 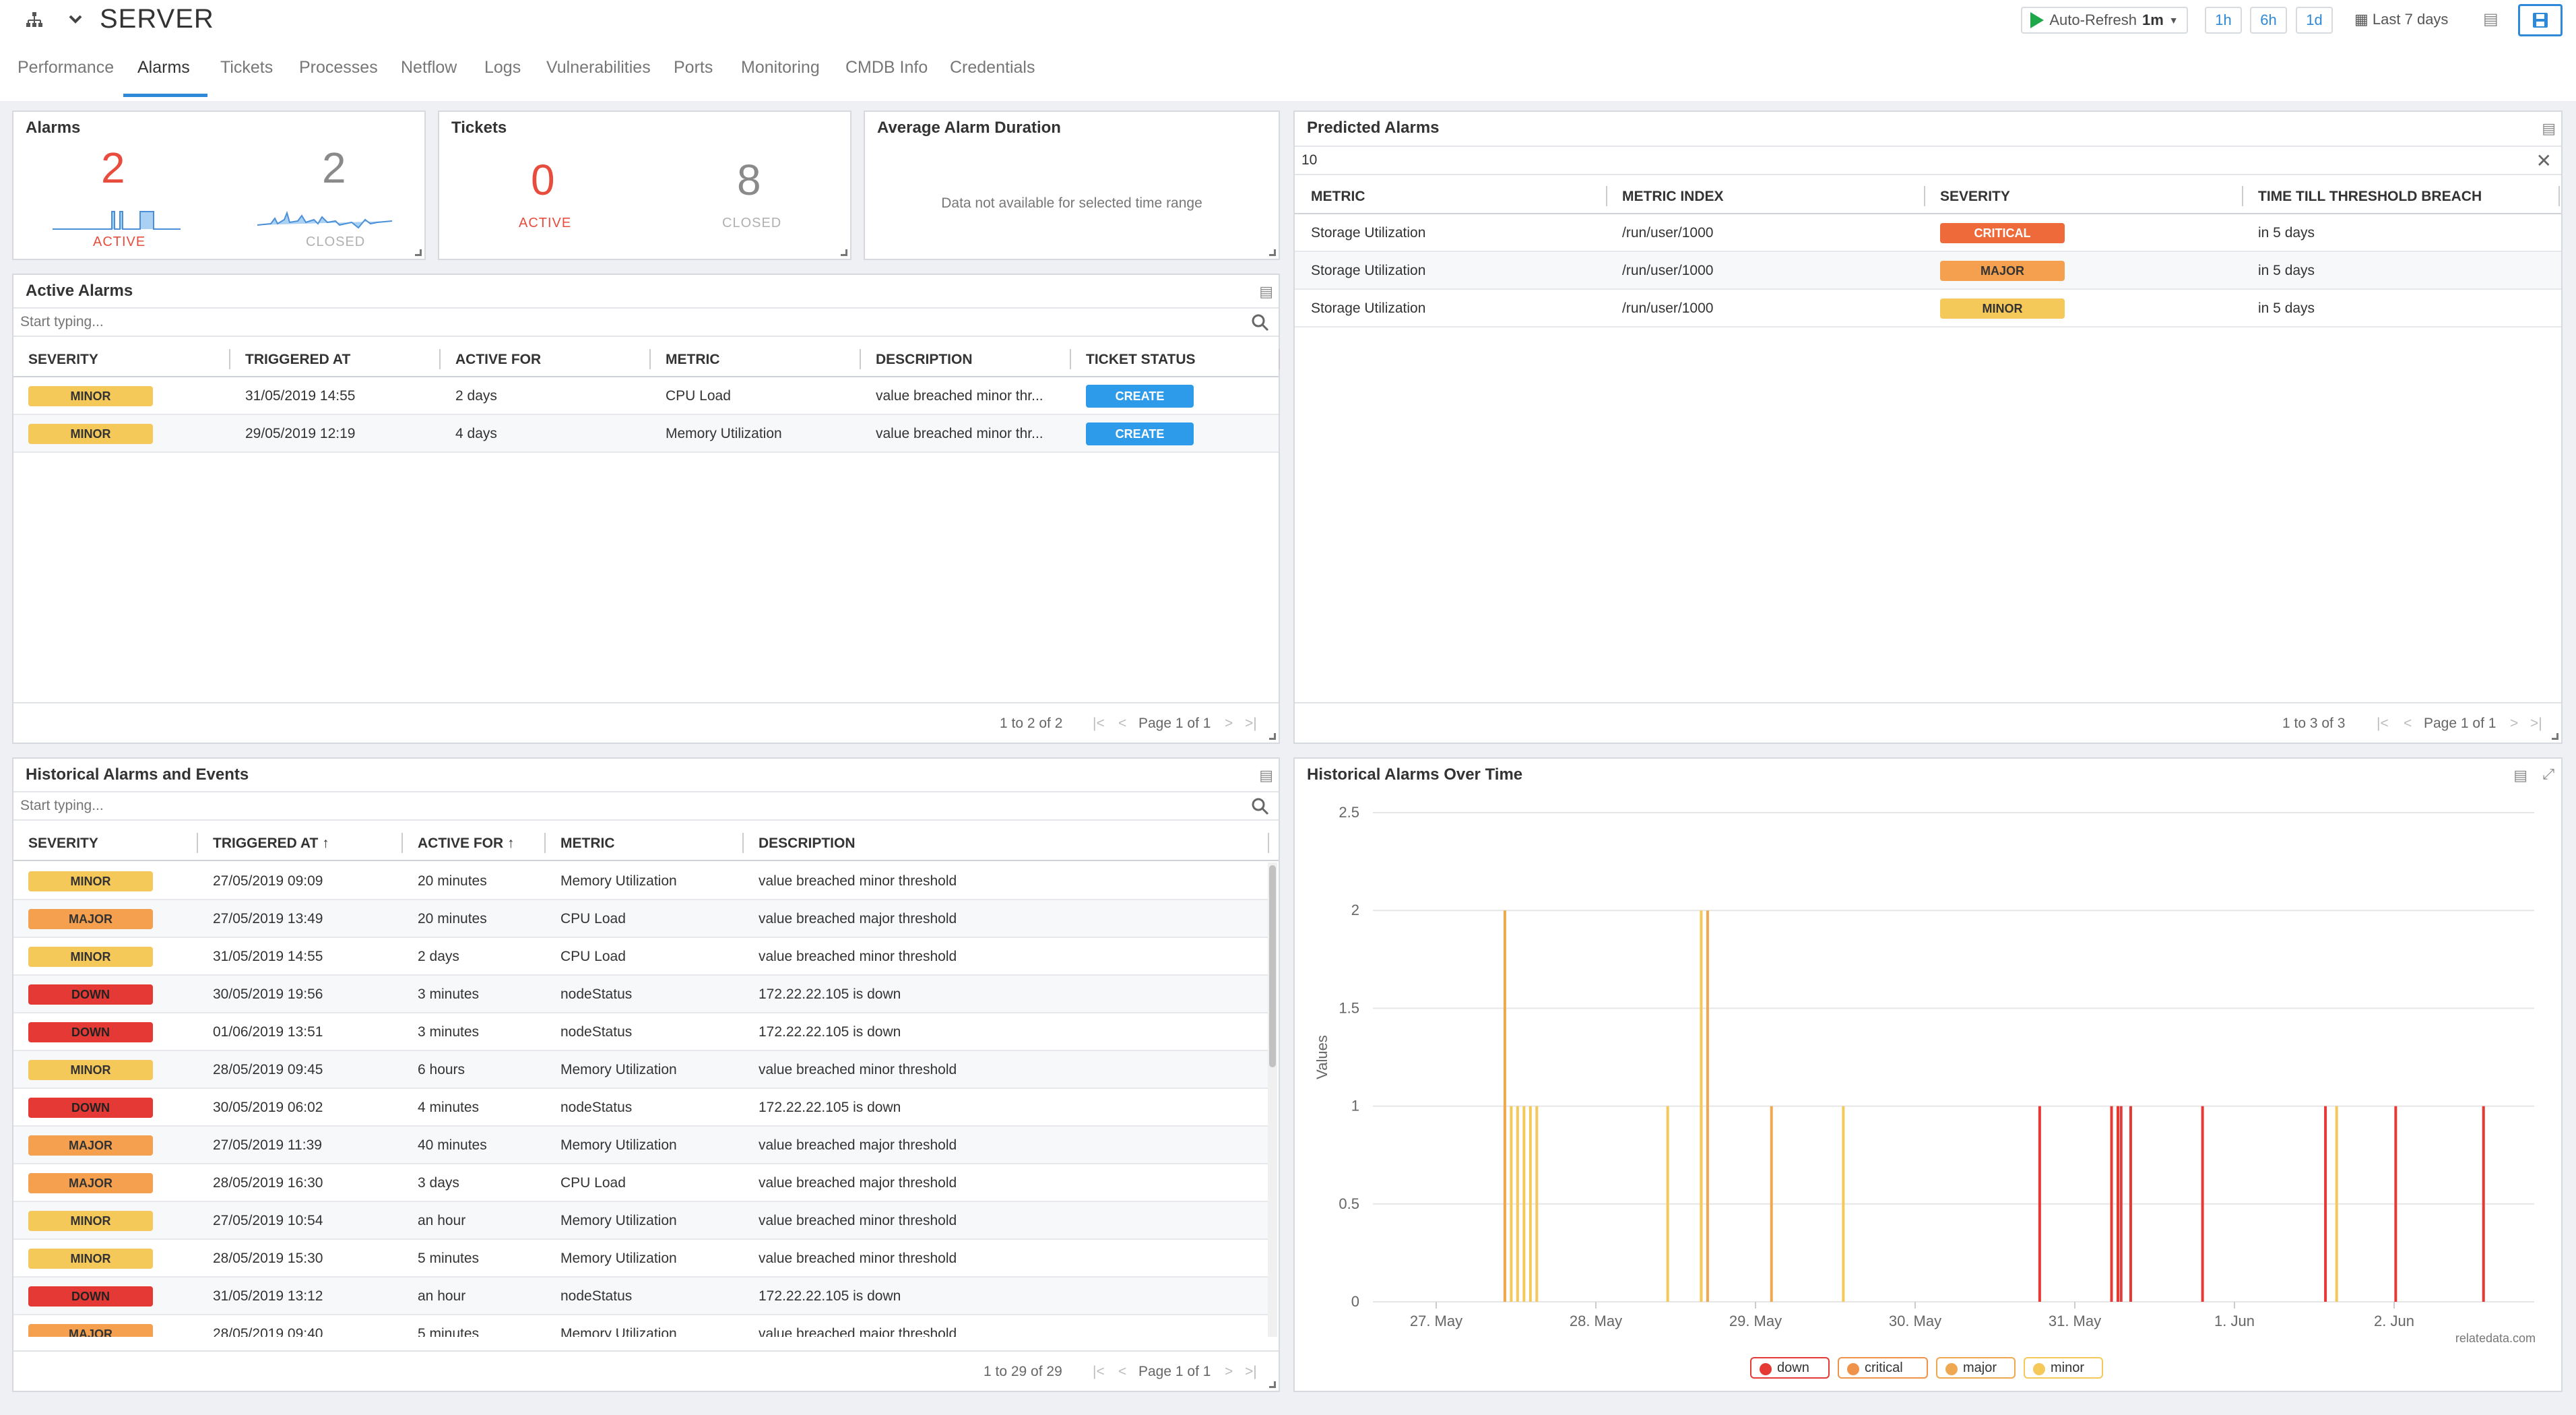 What do you see at coordinates (1976, 1368) in the screenshot?
I see `legend-item-major: major` at bounding box center [1976, 1368].